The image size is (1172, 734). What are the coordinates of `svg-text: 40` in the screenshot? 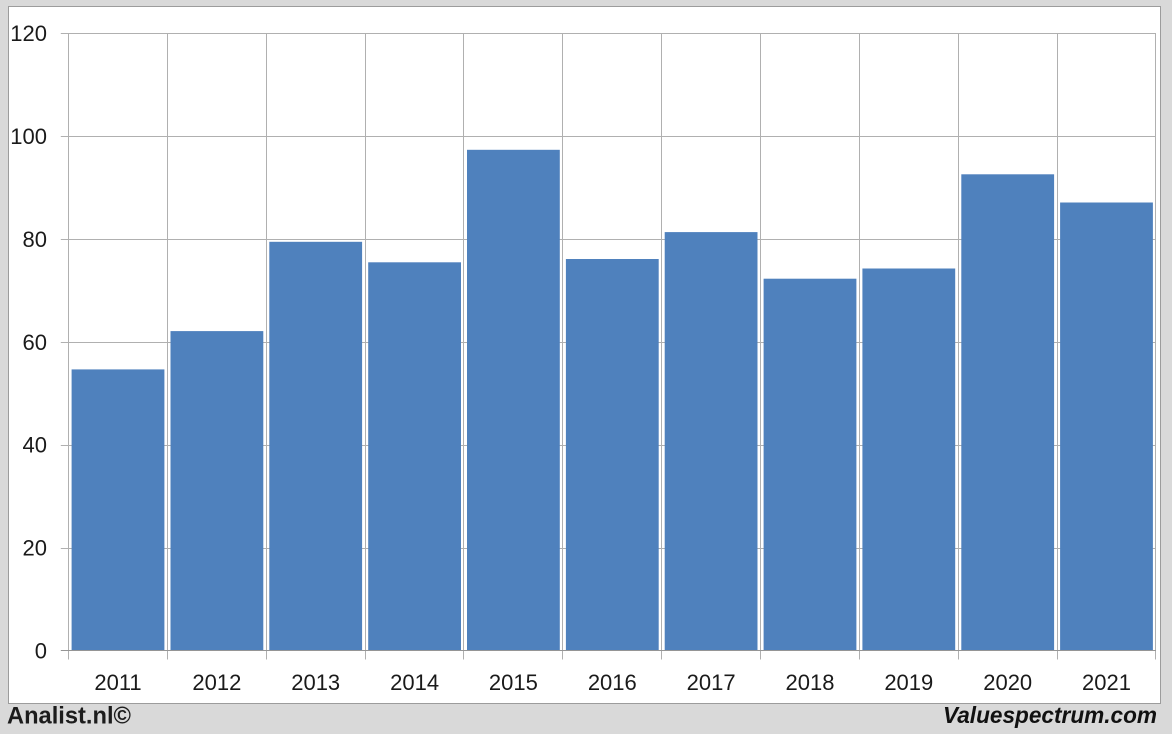 It's located at (35, 445).